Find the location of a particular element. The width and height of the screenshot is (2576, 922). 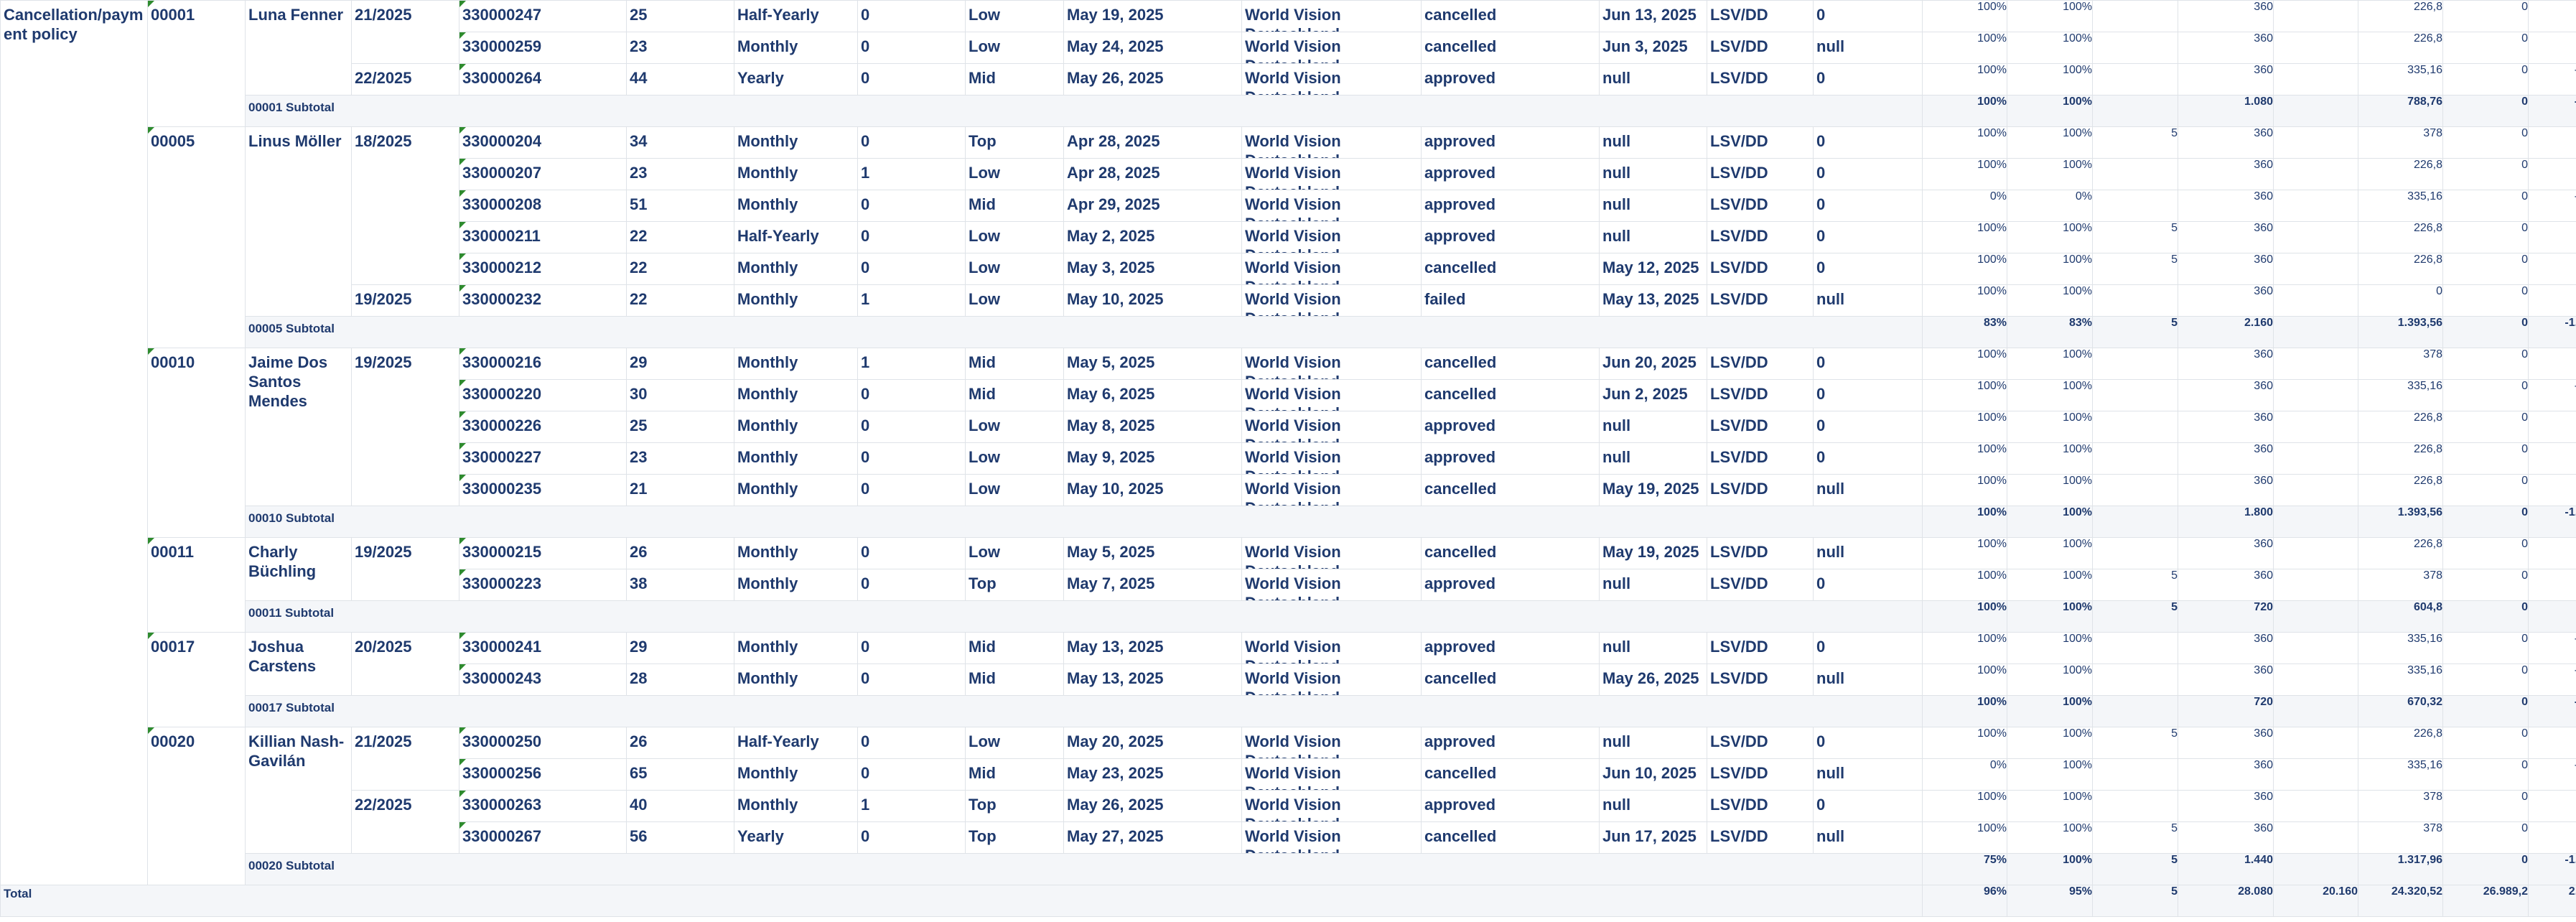

age-cell: 56 is located at coordinates (680, 837).